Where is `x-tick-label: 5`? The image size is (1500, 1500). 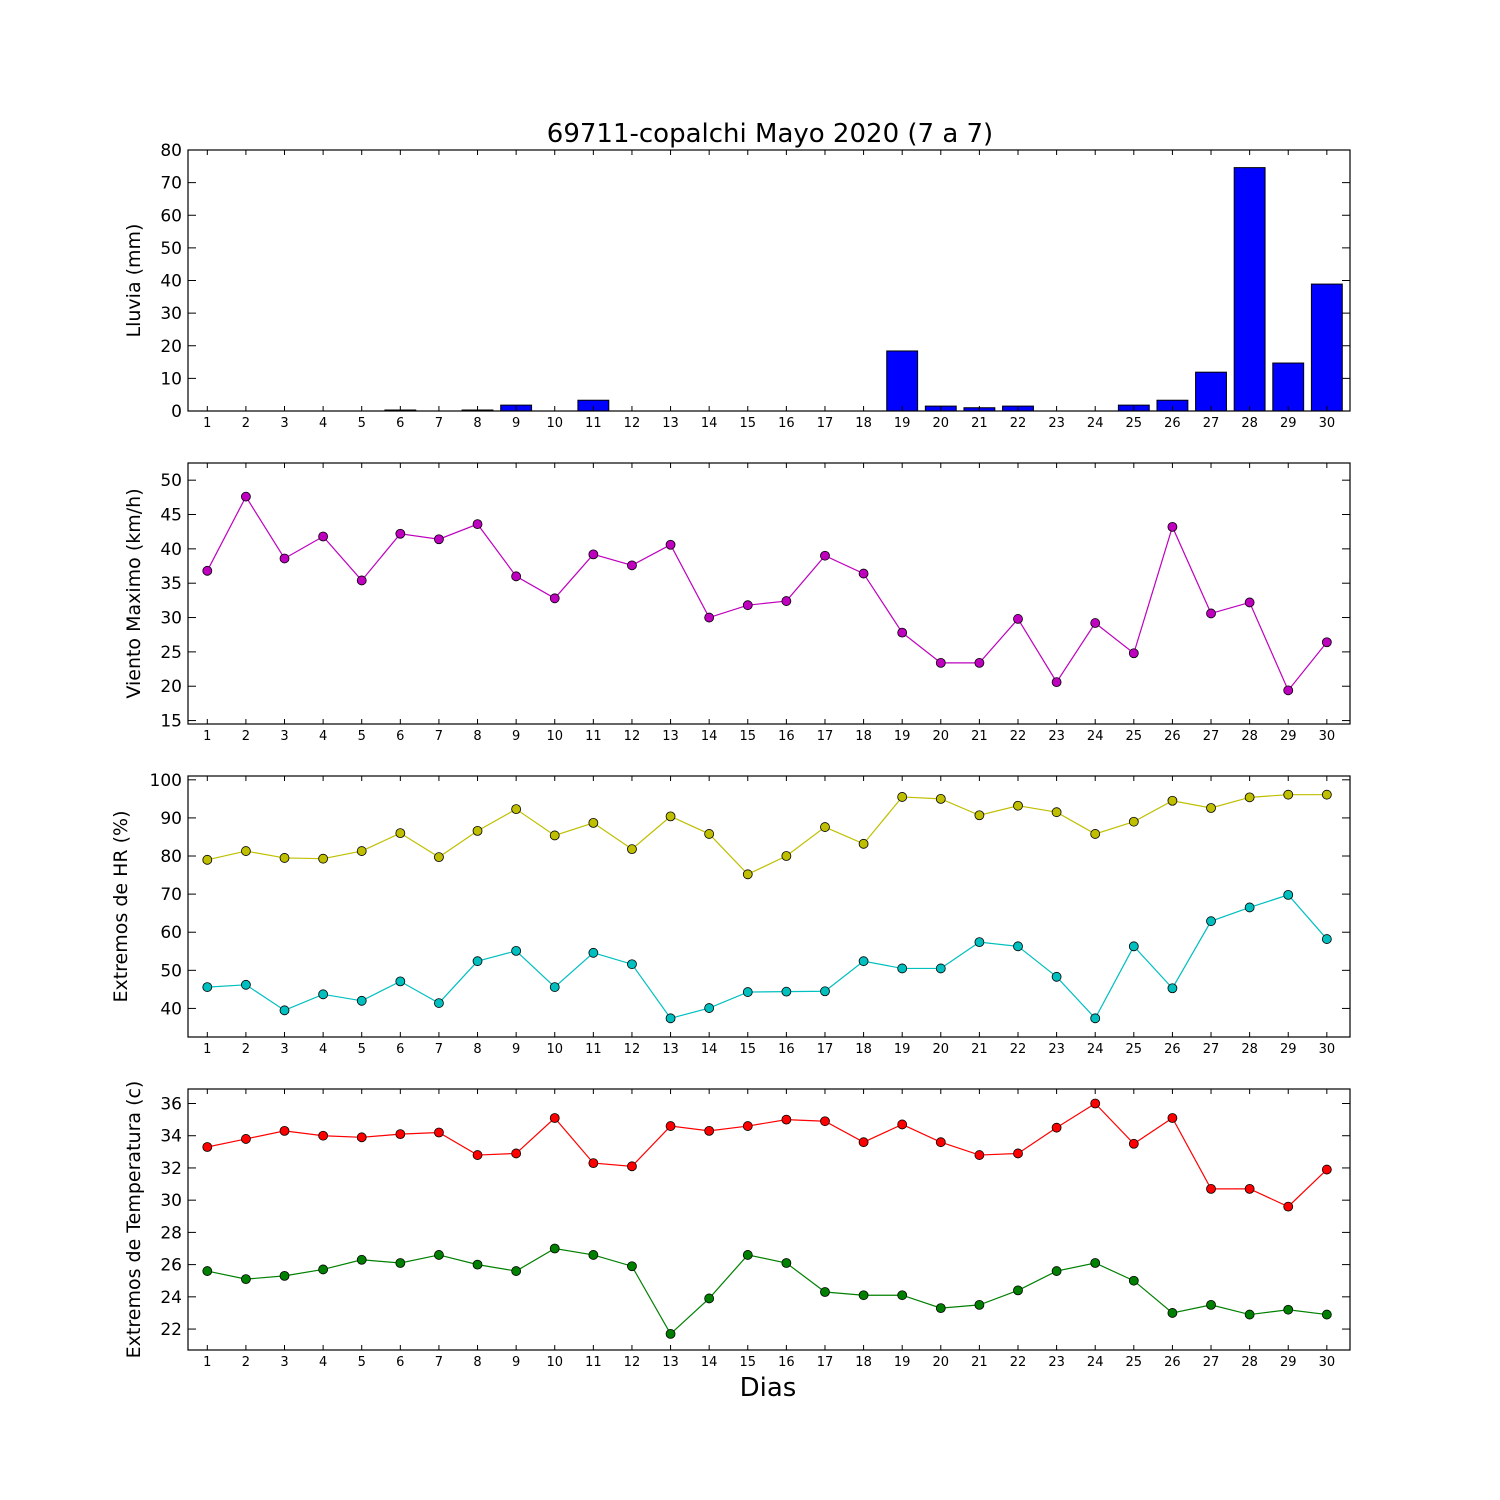
x-tick-label: 5 is located at coordinates (362, 1362).